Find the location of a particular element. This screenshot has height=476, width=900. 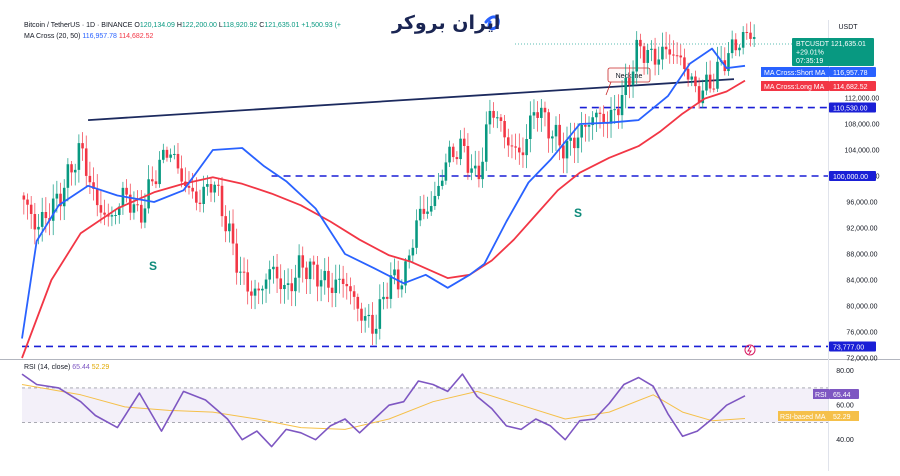

y-tick-label: 104,000.00 is located at coordinates (861, 151).